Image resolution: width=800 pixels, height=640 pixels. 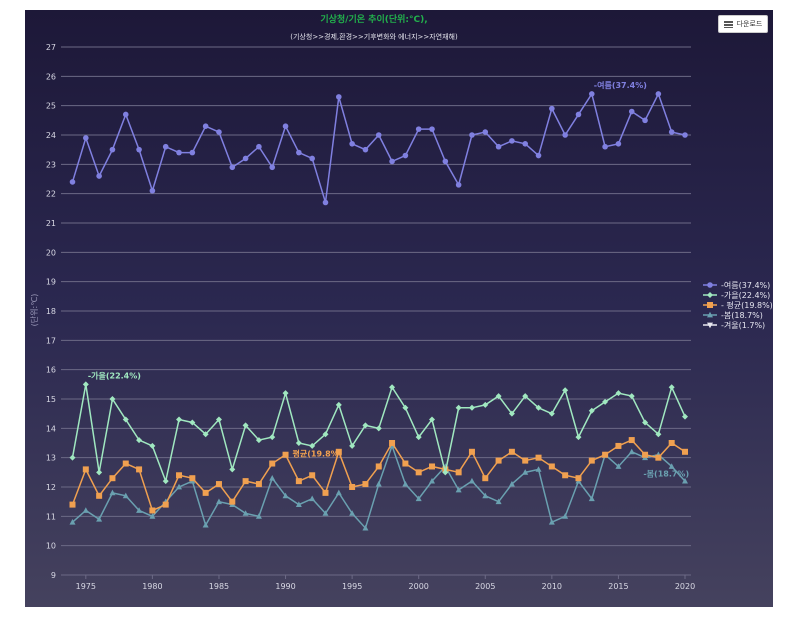 What do you see at coordinates (51, 135) in the screenshot?
I see `y-tick-label: 24` at bounding box center [51, 135].